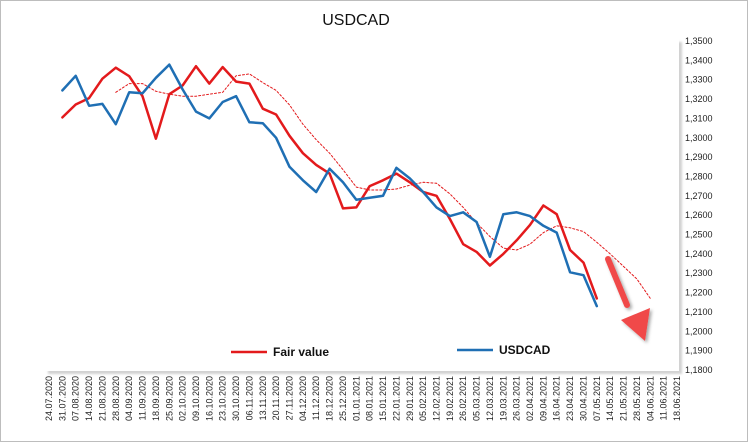 Image resolution: width=748 pixels, height=442 pixels. What do you see at coordinates (249, 398) in the screenshot?
I see `x-tick-label: 06.11.2020` at bounding box center [249, 398].